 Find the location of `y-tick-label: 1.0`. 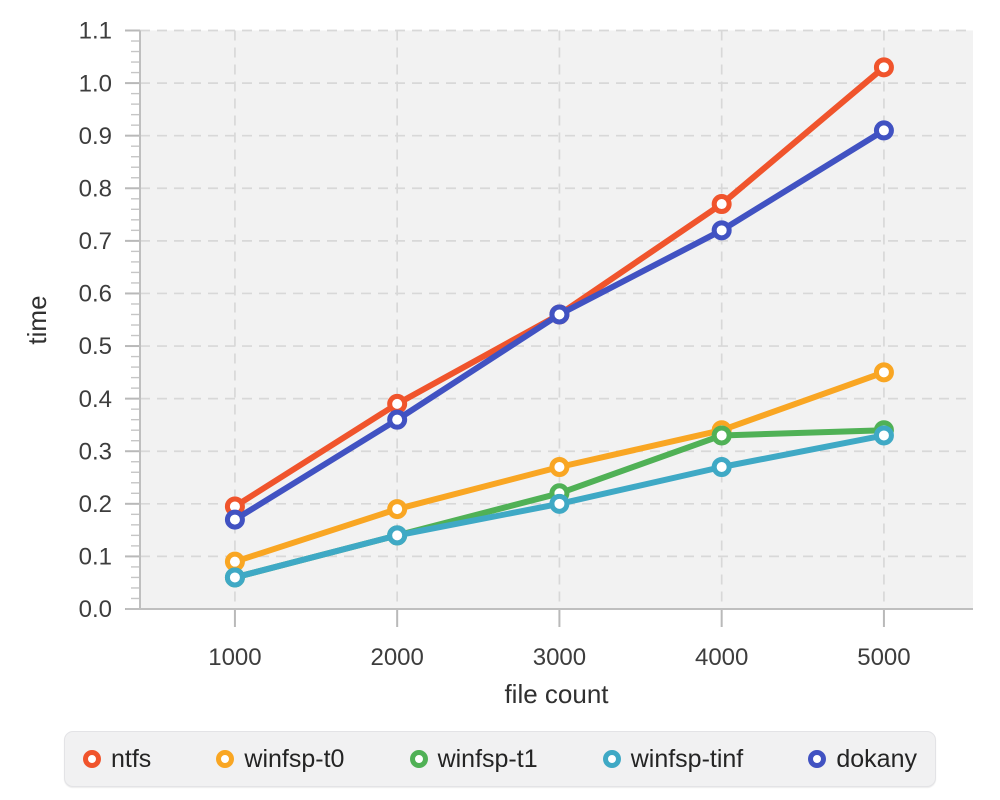

y-tick-label: 1.0 is located at coordinates (95, 83).